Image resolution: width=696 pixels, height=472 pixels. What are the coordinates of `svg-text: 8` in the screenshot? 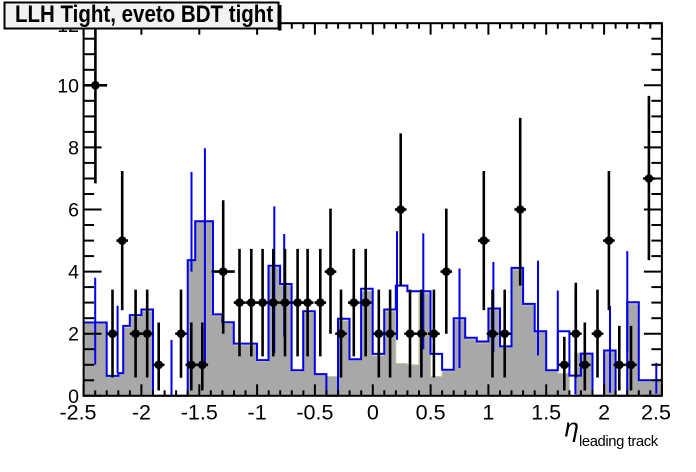 It's located at (73, 148).